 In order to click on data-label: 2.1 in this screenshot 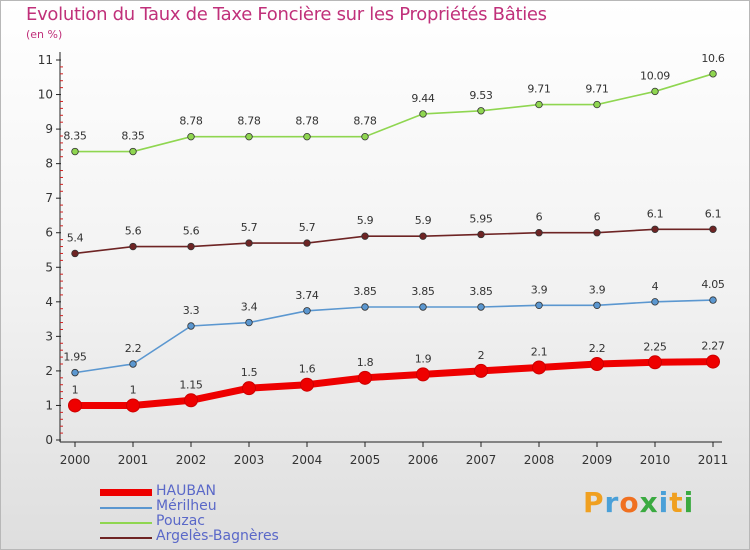, I will do `click(539, 351)`.